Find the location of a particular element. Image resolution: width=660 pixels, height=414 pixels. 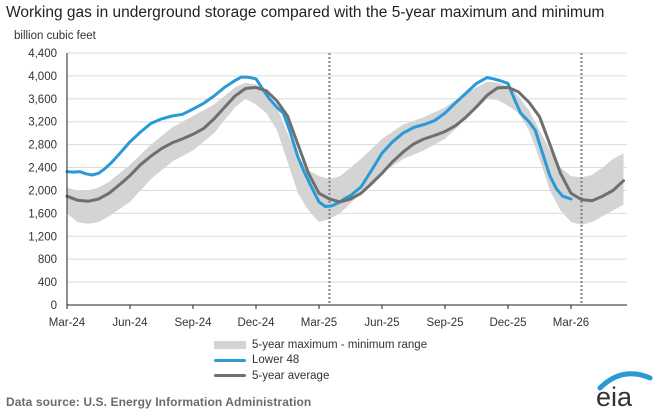

eia-logo: eia is located at coordinates (624, 391).